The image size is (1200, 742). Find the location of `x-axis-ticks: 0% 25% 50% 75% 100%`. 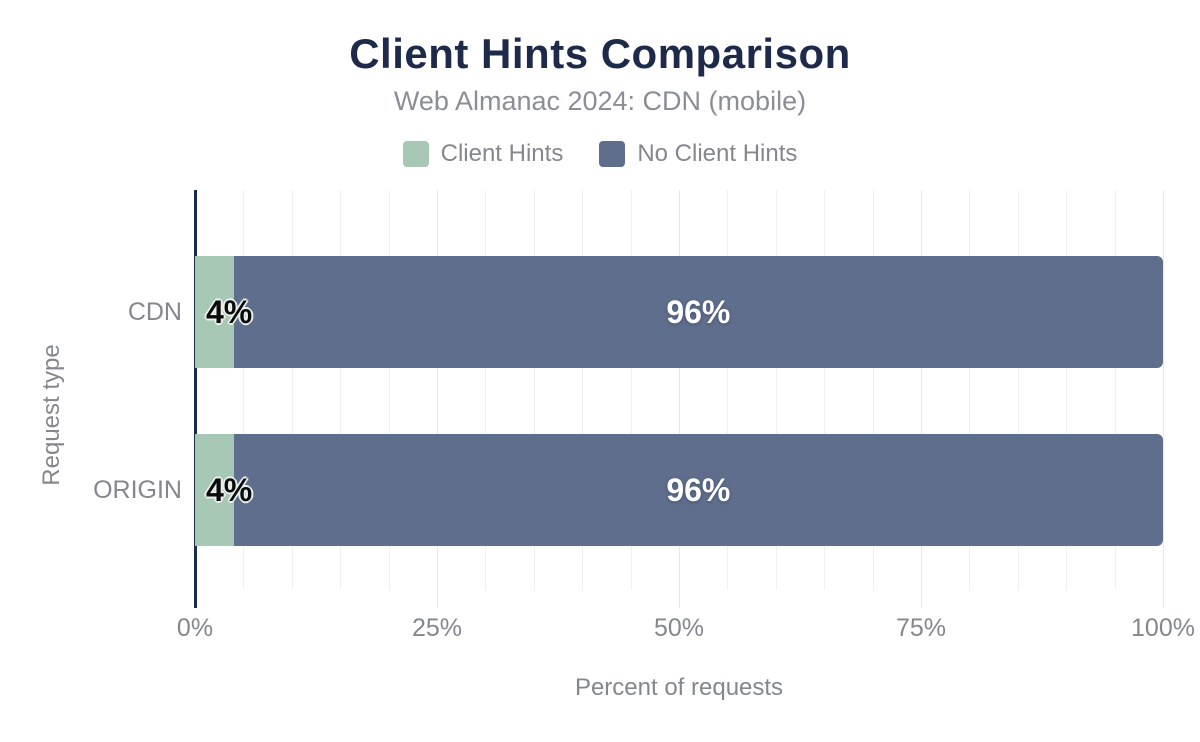

x-axis-ticks: 0% 25% 50% 75% 100% is located at coordinates (686, 629).